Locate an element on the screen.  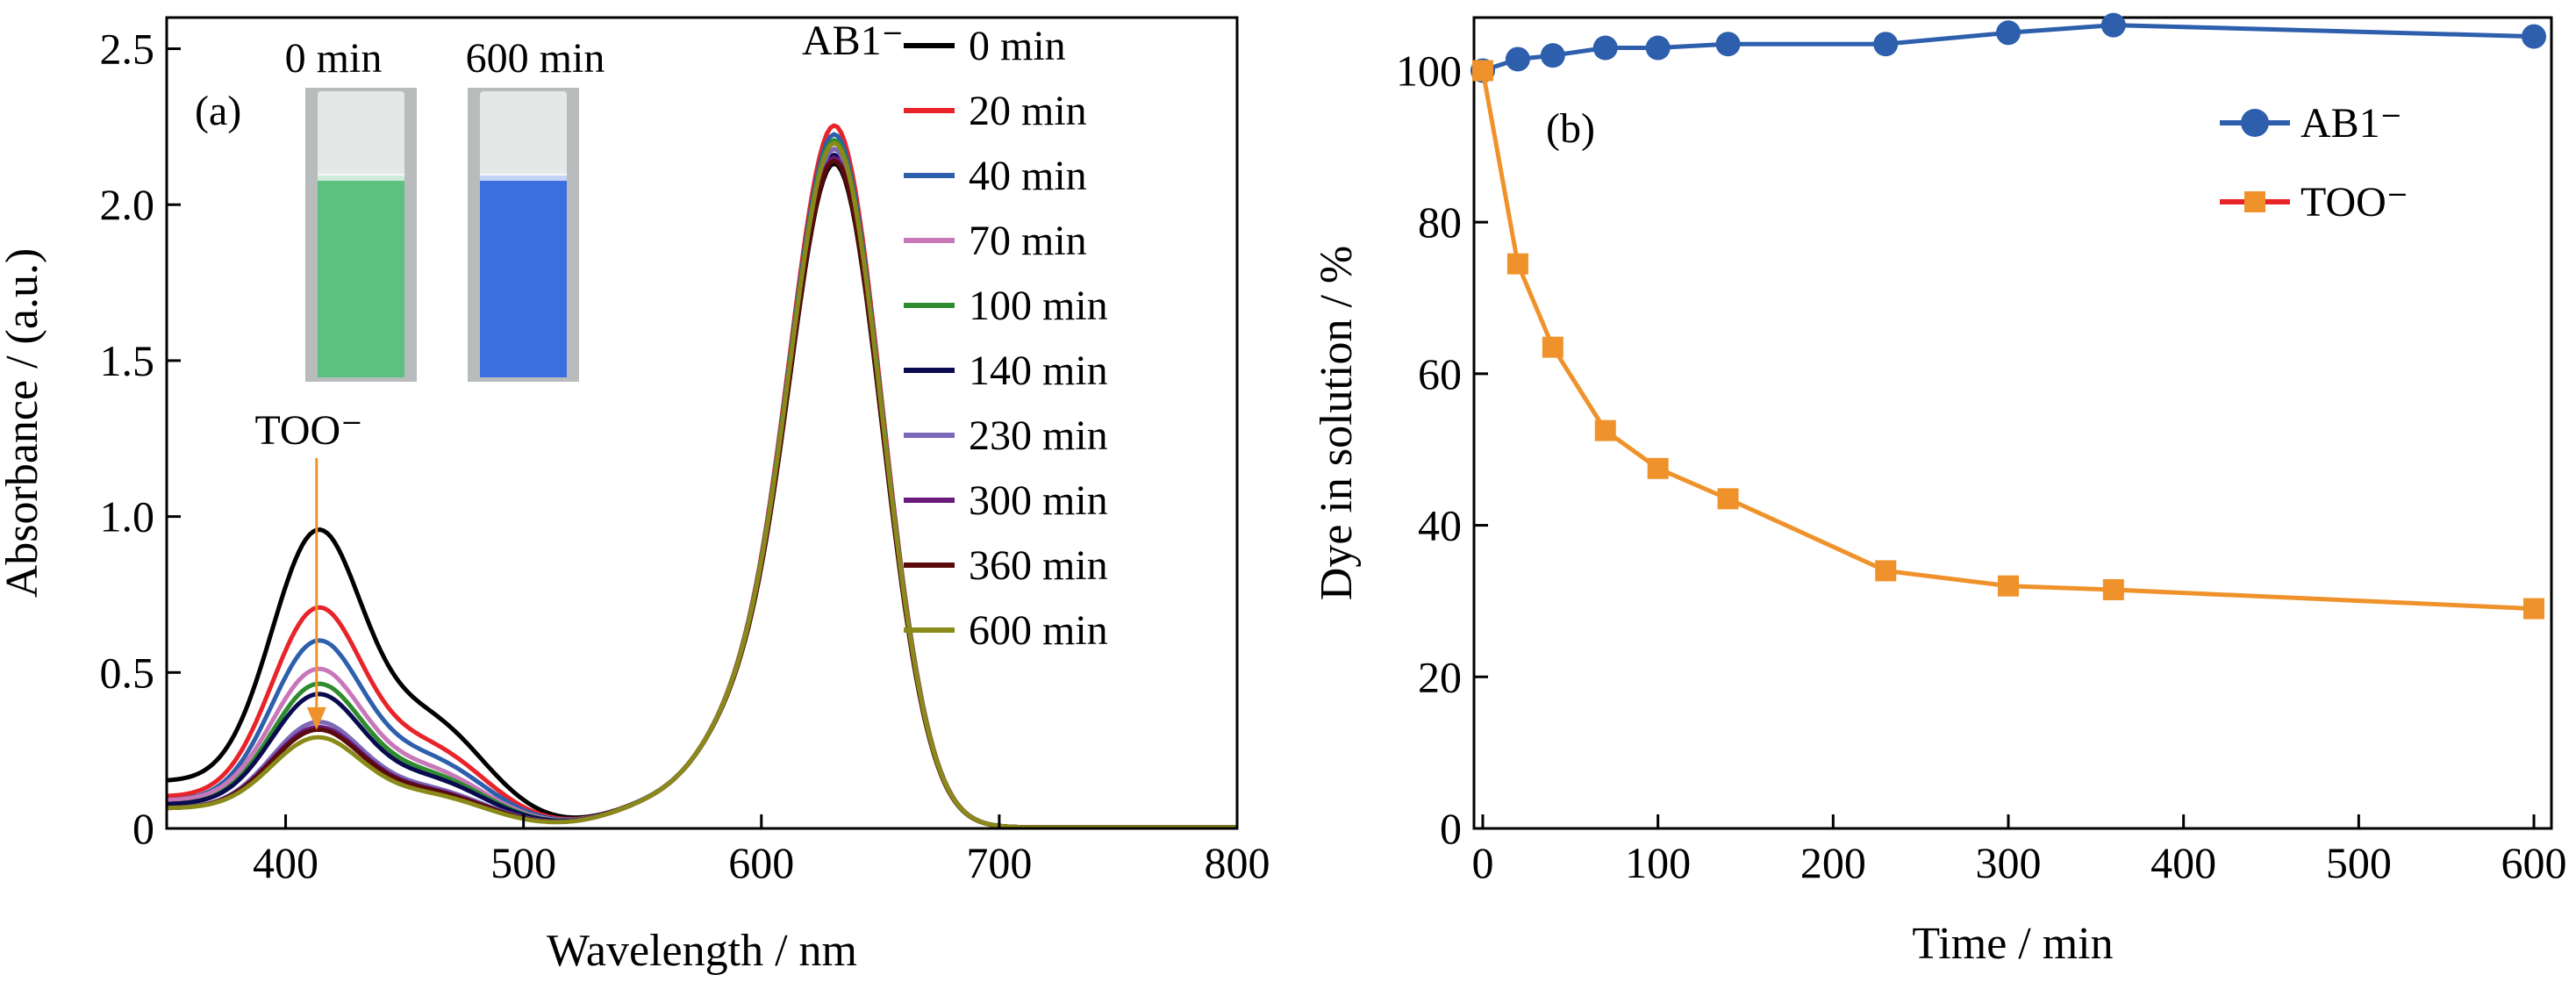
y-tick-label: 0.5 is located at coordinates (127, 672).